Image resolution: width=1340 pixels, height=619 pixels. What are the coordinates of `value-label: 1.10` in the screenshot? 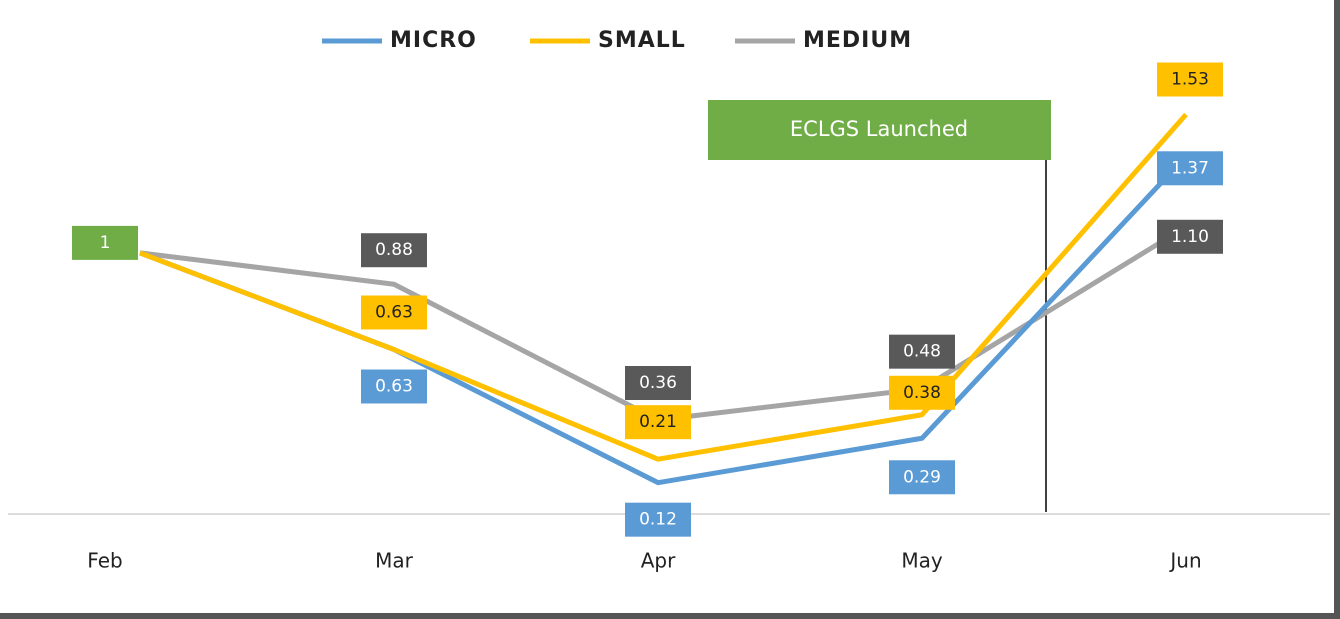 It's located at (1190, 237).